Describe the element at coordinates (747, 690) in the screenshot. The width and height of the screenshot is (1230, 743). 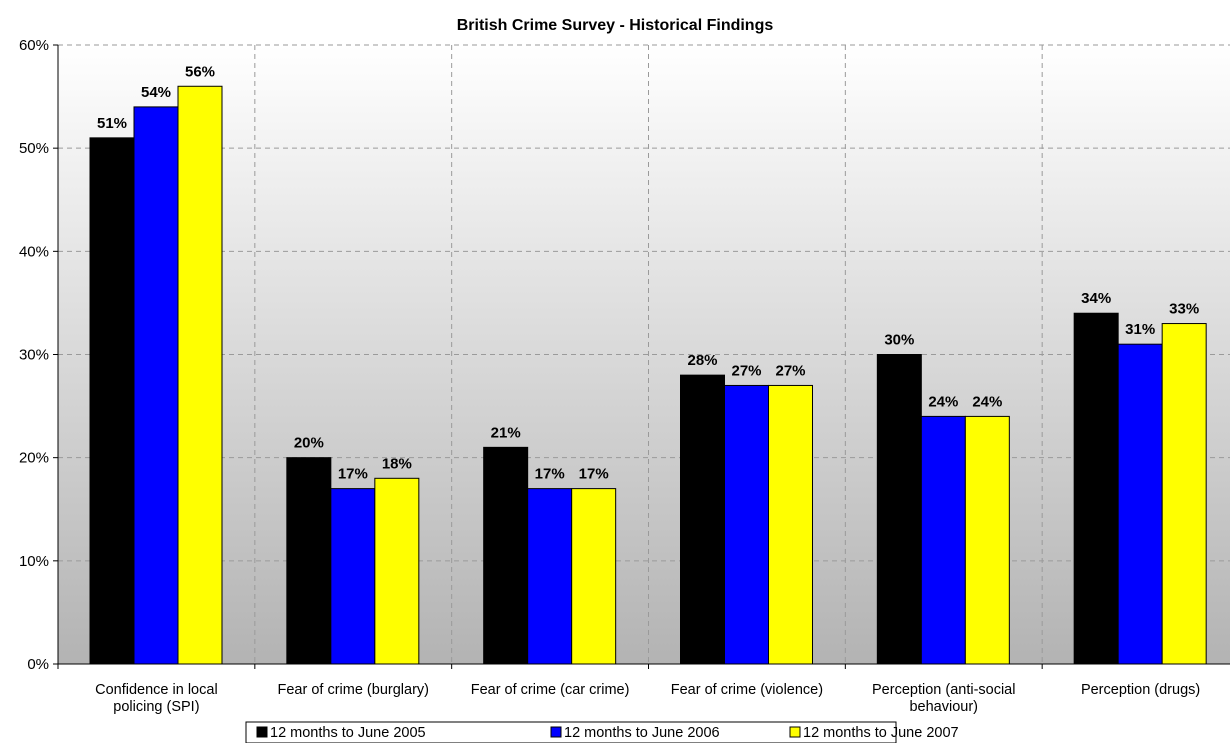
I see `x-tick-label: Fear of crime (violence)` at that location.